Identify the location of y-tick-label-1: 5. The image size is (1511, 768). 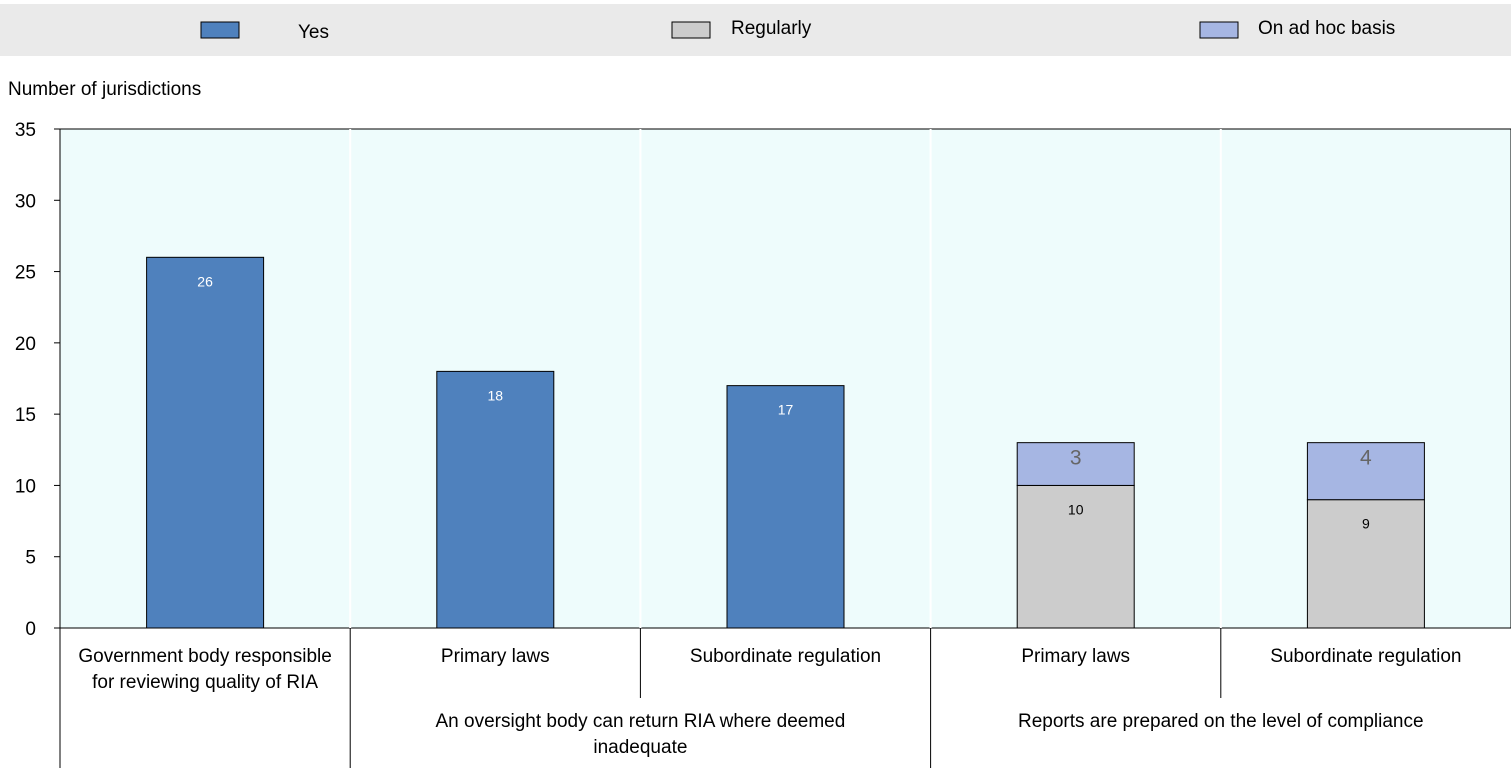
(30, 558).